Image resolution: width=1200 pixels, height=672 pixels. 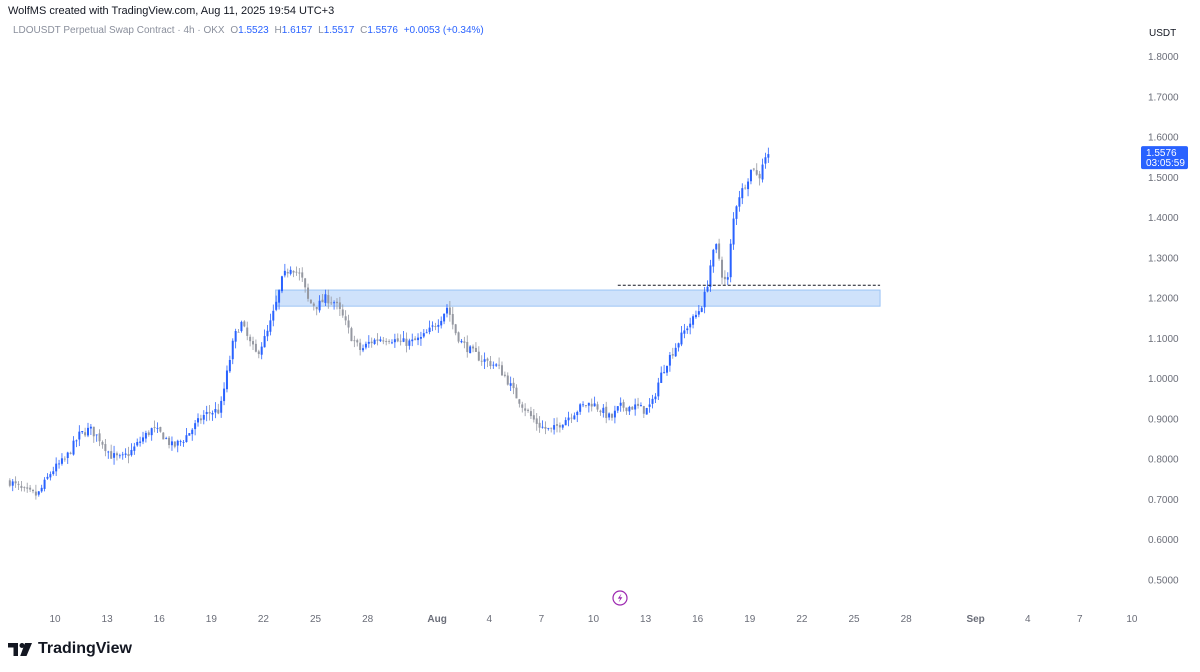 What do you see at coordinates (189, 30) in the screenshot?
I see `interval-label: 4h` at bounding box center [189, 30].